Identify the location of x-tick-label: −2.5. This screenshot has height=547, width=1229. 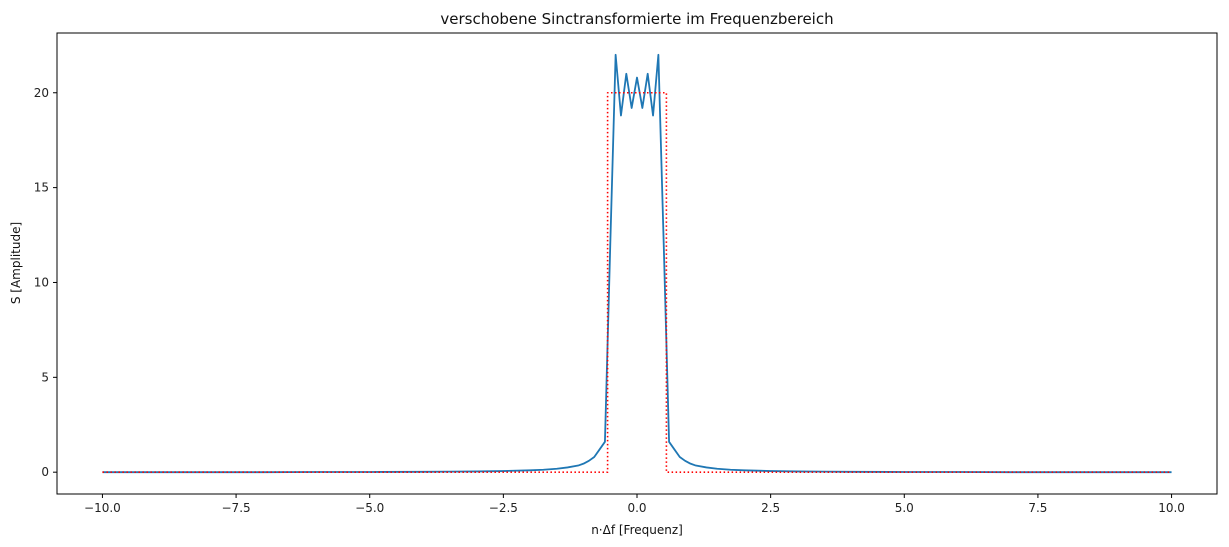
(503, 508).